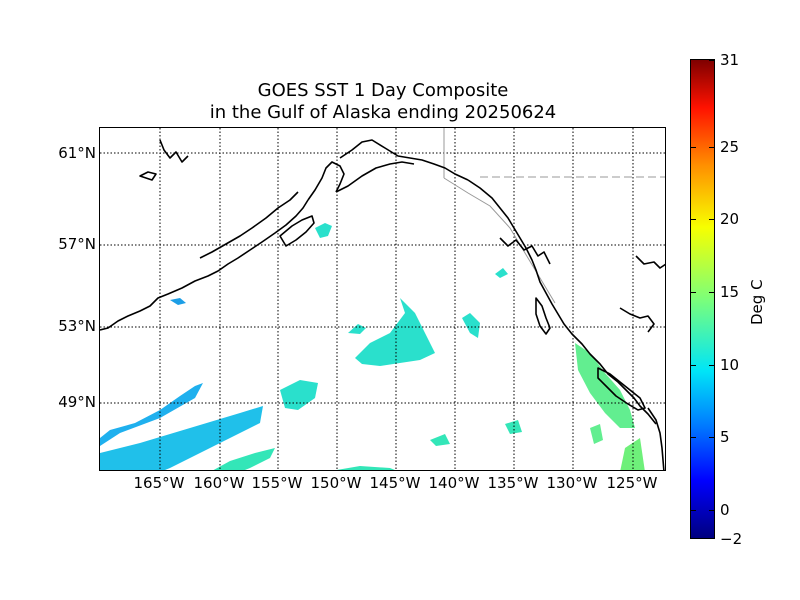 This screenshot has width=800, height=600. What do you see at coordinates (632, 483) in the screenshot?
I see `lon-label-125w: 125°W` at bounding box center [632, 483].